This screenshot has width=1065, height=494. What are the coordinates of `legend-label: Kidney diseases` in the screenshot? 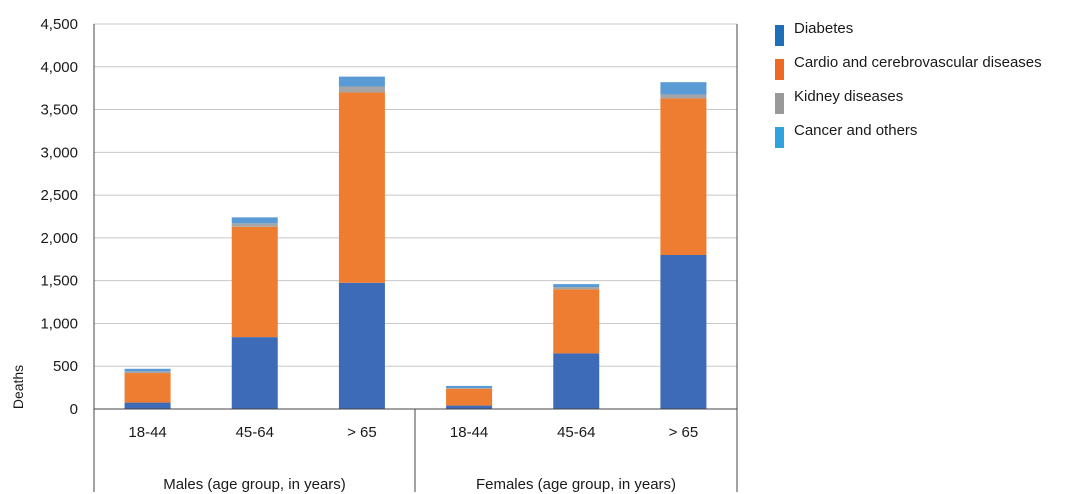 It's located at (849, 96).